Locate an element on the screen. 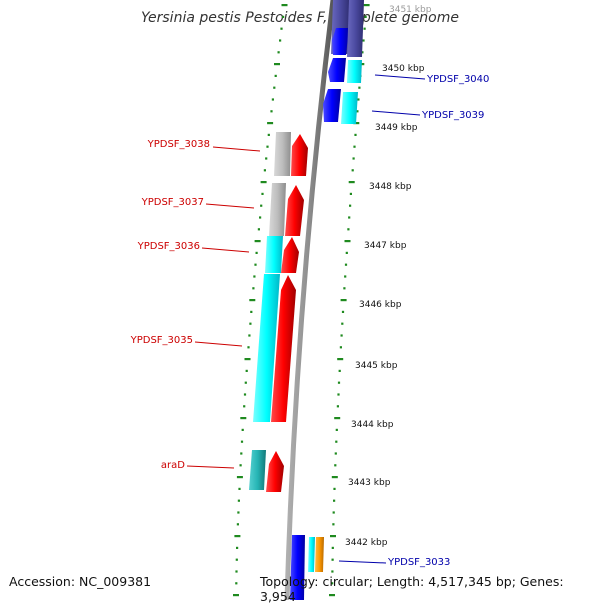 This screenshot has width=600, height=604. feature-teal is located at coordinates (257, 470).